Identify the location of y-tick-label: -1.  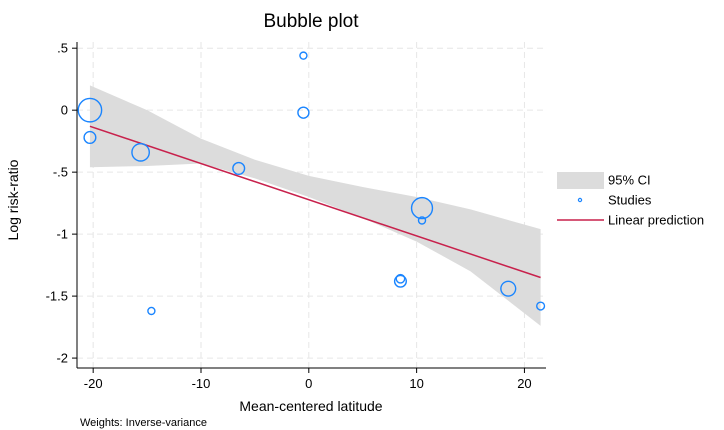
(62, 234).